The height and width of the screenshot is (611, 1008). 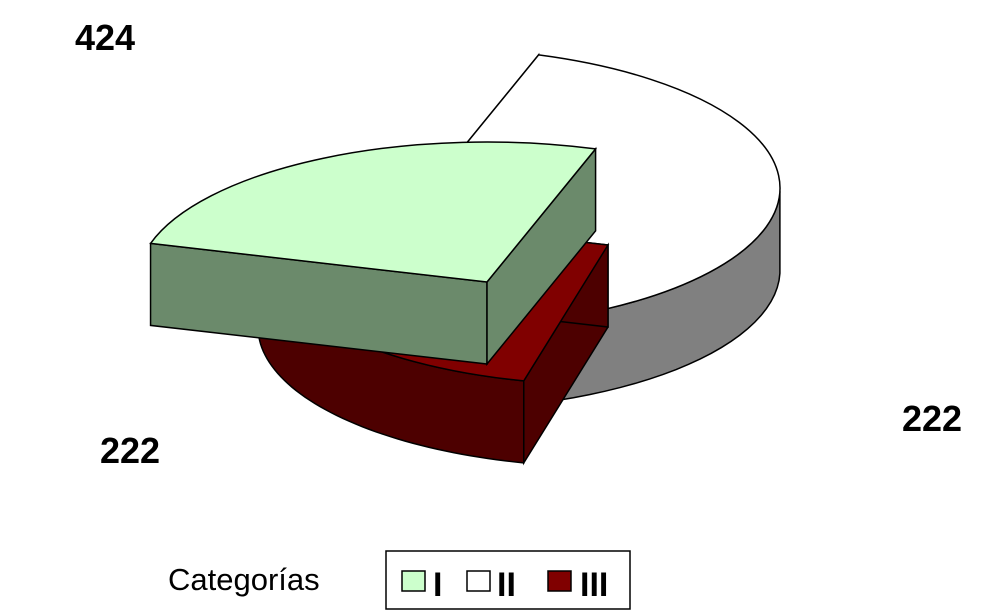 I want to click on legend-swatch-iii, so click(x=559, y=581).